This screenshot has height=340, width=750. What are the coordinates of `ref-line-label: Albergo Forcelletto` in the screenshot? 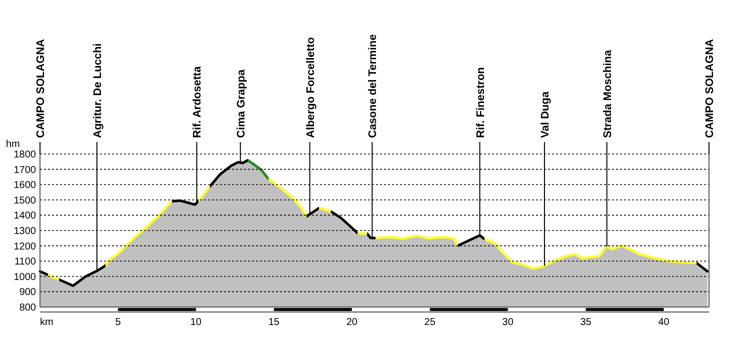 It's located at (310, 87).